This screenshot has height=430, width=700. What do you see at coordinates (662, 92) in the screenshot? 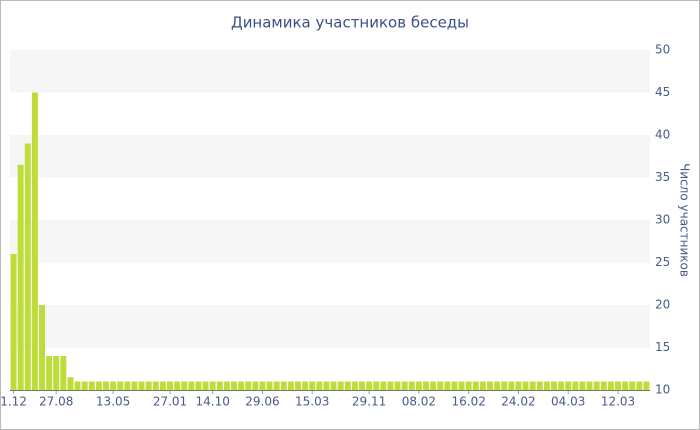
I see `y-tick-label: 45` at bounding box center [662, 92].